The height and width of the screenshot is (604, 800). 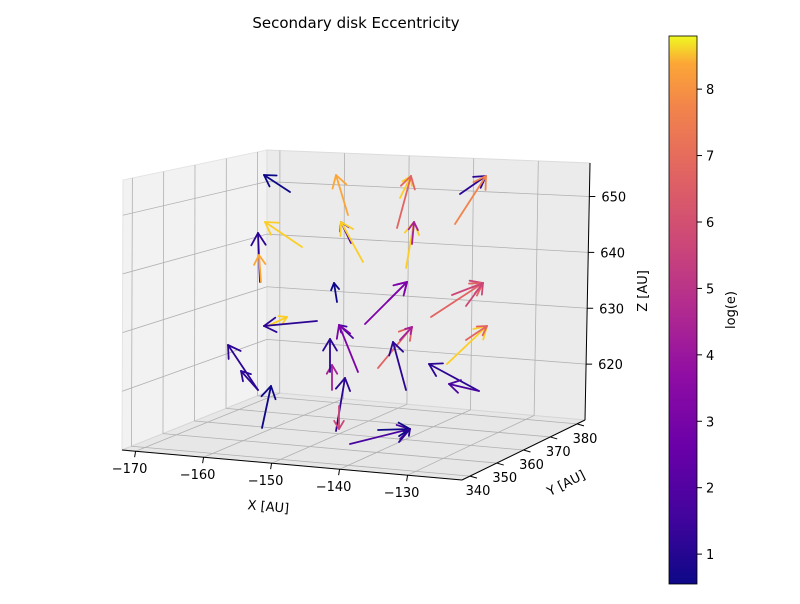 What do you see at coordinates (268, 507) in the screenshot?
I see `x-axis-label: X [AU]` at bounding box center [268, 507].